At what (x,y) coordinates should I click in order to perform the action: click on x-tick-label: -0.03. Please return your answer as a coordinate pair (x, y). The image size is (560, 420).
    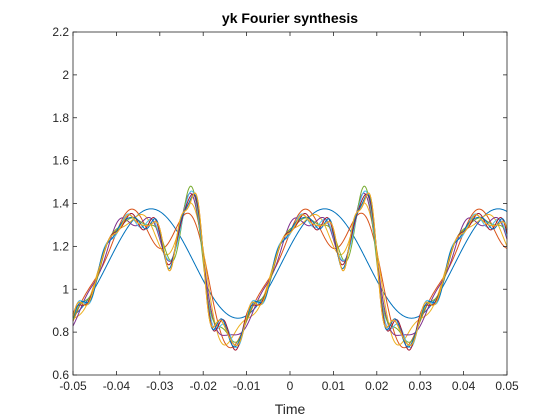
    Looking at the image, I should click on (160, 386).